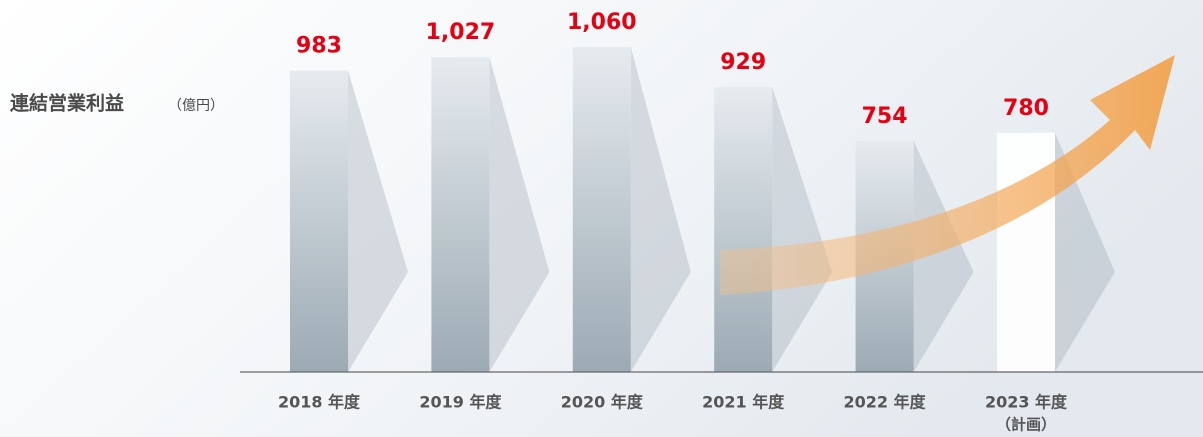  Describe the element at coordinates (319, 46) in the screenshot. I see `data-label: 983` at that location.